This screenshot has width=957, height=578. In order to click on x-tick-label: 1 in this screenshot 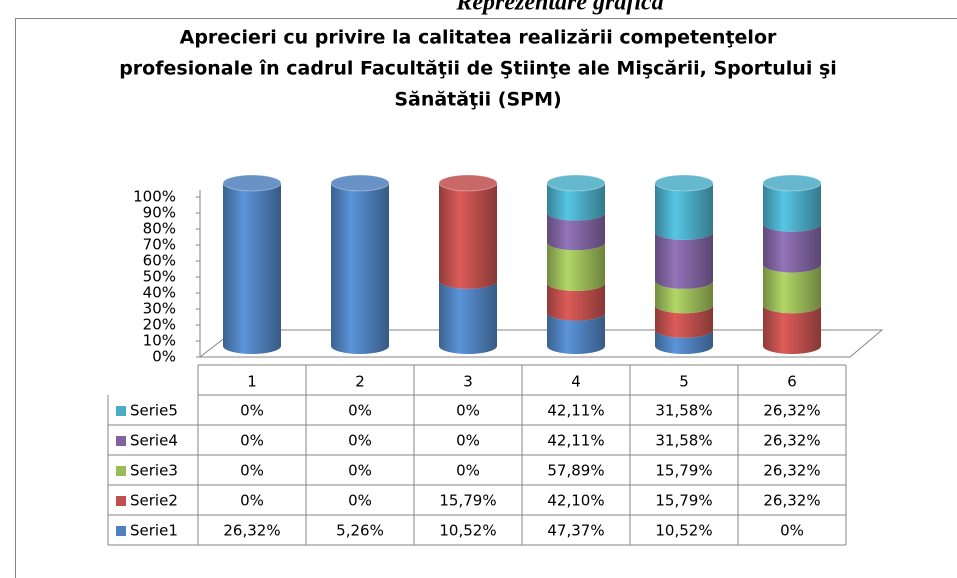, I will do `click(252, 382)`.